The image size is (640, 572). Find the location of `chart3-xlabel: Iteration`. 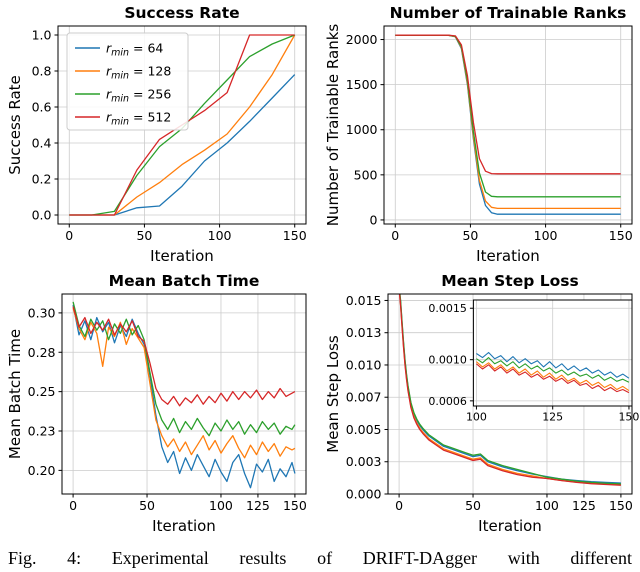

chart3-xlabel: Iteration is located at coordinates (510, 526).